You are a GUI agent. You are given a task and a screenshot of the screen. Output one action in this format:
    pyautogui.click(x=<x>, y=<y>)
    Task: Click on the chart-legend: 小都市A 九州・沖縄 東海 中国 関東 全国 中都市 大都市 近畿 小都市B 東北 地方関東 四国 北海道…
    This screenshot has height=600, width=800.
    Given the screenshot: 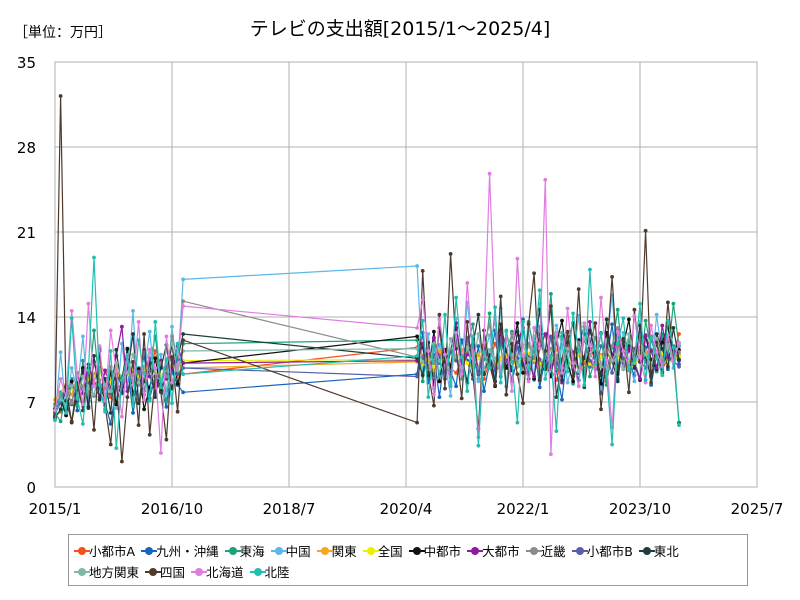 What is the action you would take?
    pyautogui.click(x=408, y=560)
    